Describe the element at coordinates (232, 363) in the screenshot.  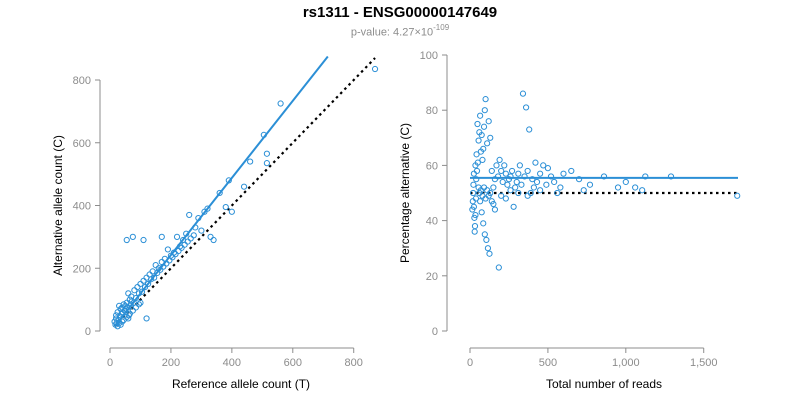
I see `left-x-tick-label: 400` at that location.